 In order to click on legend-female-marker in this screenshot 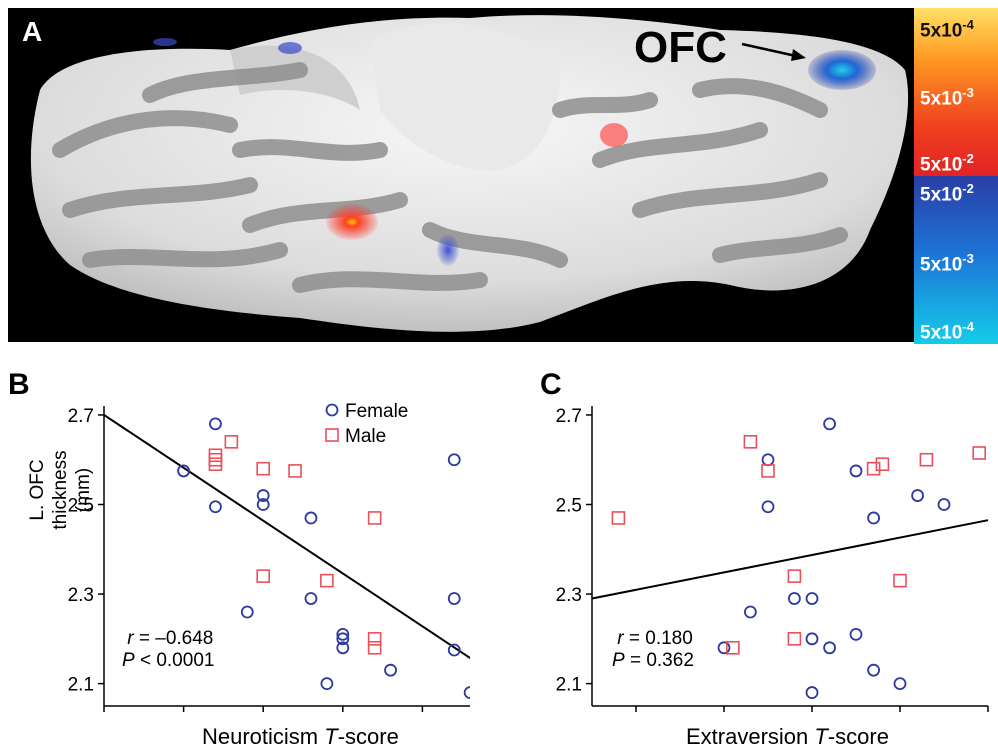, I will do `click(332, 410)`.